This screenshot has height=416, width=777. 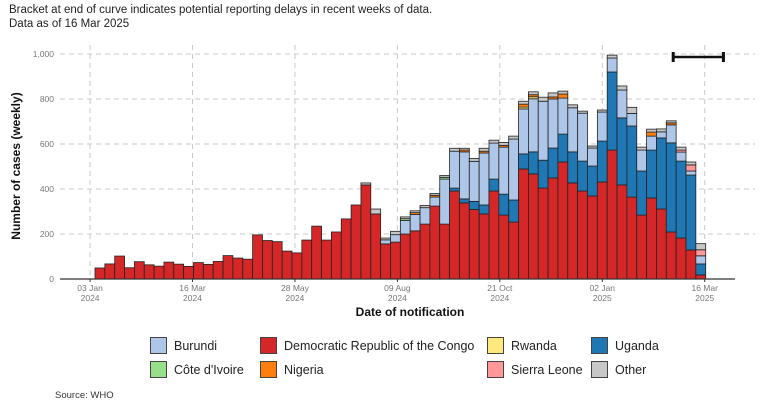 I want to click on y-tick-label: 400, so click(x=47, y=189).